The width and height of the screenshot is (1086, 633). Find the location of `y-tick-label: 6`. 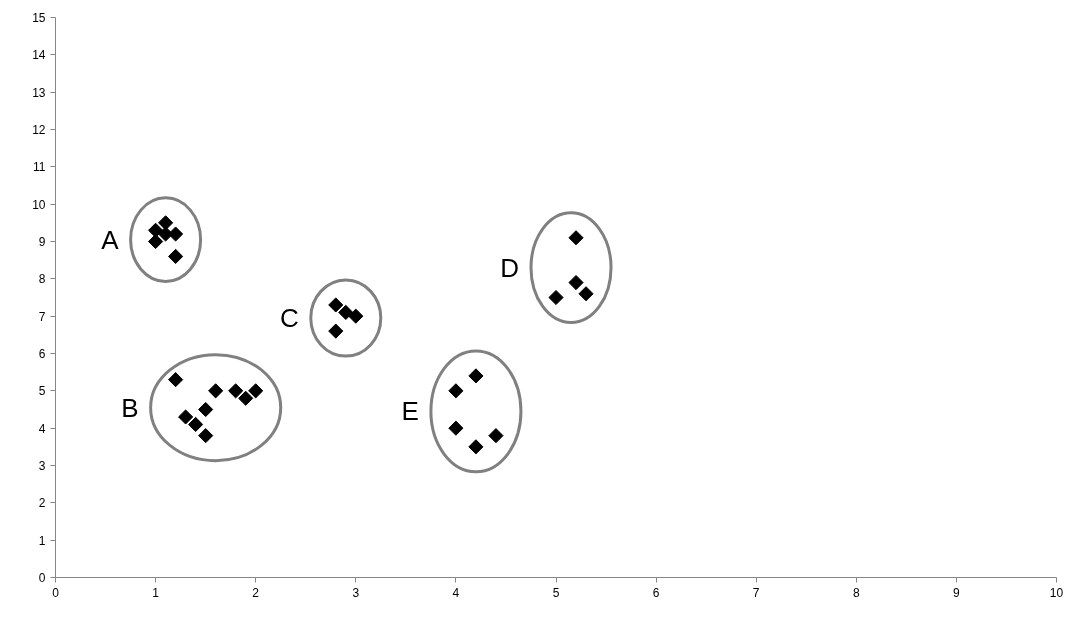

y-tick-label: 6 is located at coordinates (42, 354).